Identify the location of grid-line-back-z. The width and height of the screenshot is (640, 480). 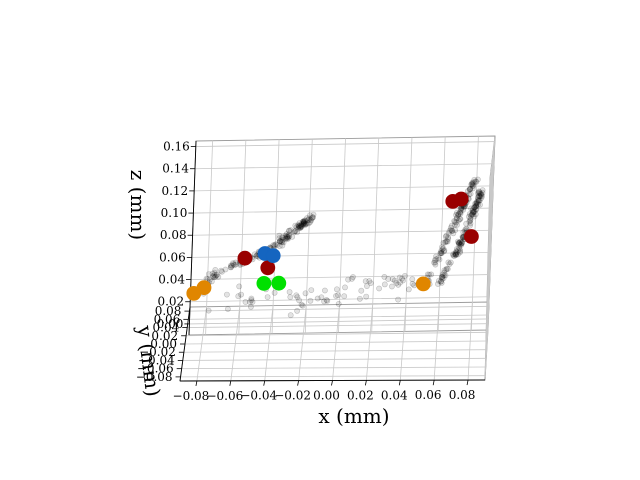
(343, 210).